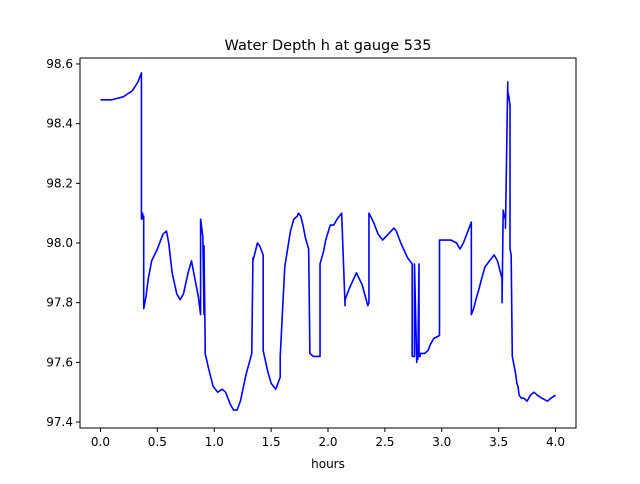  Describe the element at coordinates (498, 442) in the screenshot. I see `x-tick-label: 3.5` at that location.